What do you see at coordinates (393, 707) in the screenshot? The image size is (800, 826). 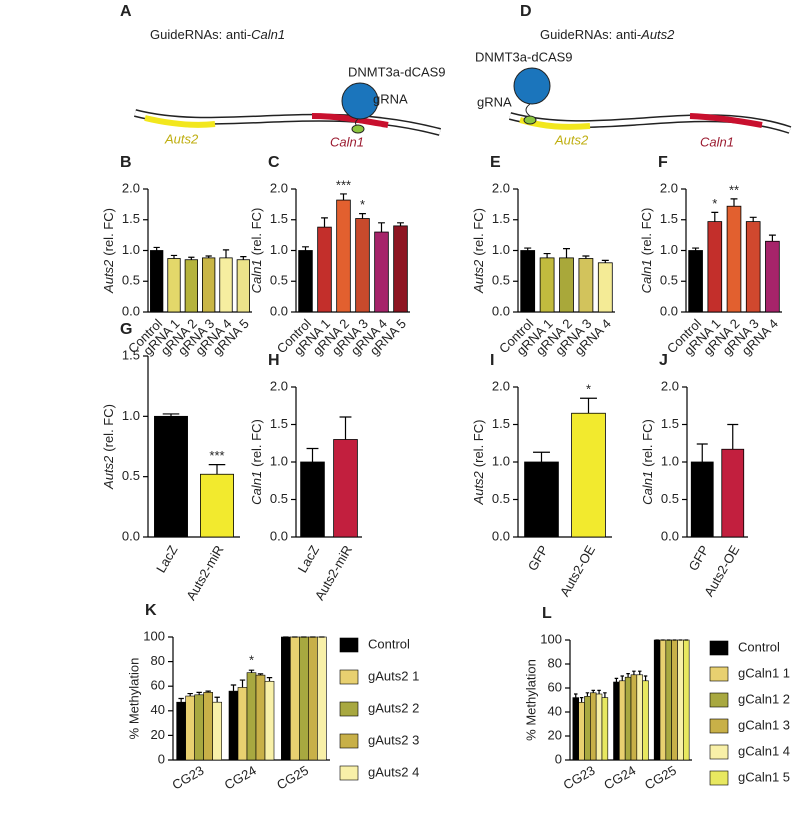 I see `legend-label: gAuts2 2` at bounding box center [393, 707].